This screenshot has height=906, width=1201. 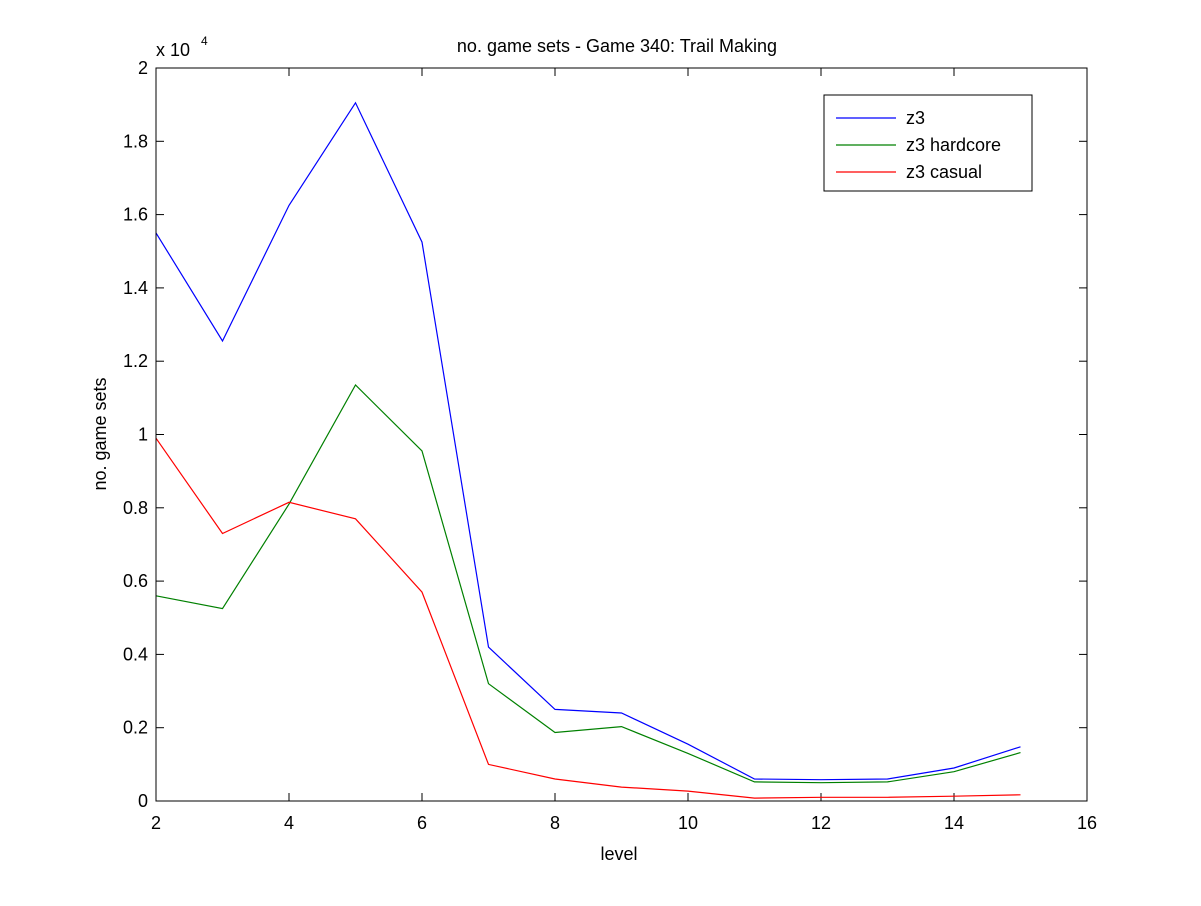 What do you see at coordinates (618, 854) in the screenshot?
I see `x-axis-label: level` at bounding box center [618, 854].